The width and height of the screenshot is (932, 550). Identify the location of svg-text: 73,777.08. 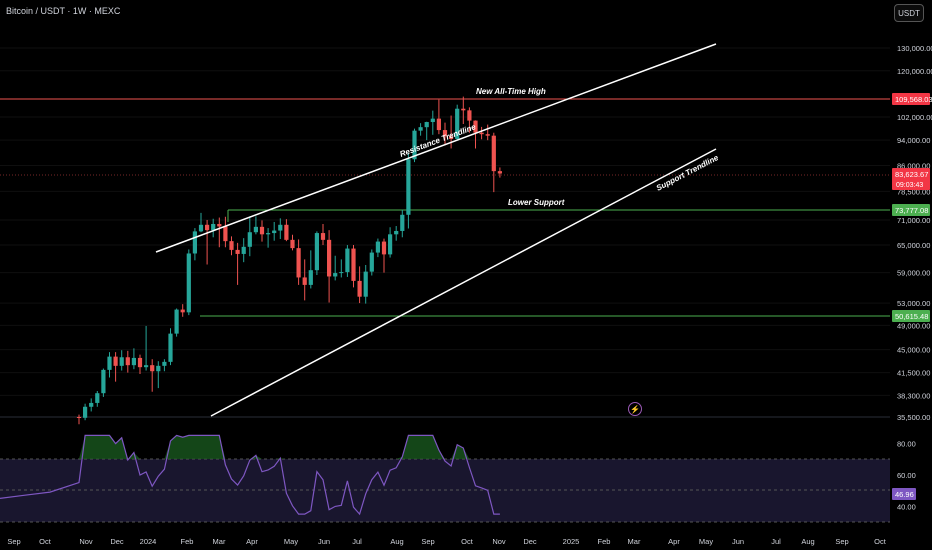
(911, 210).